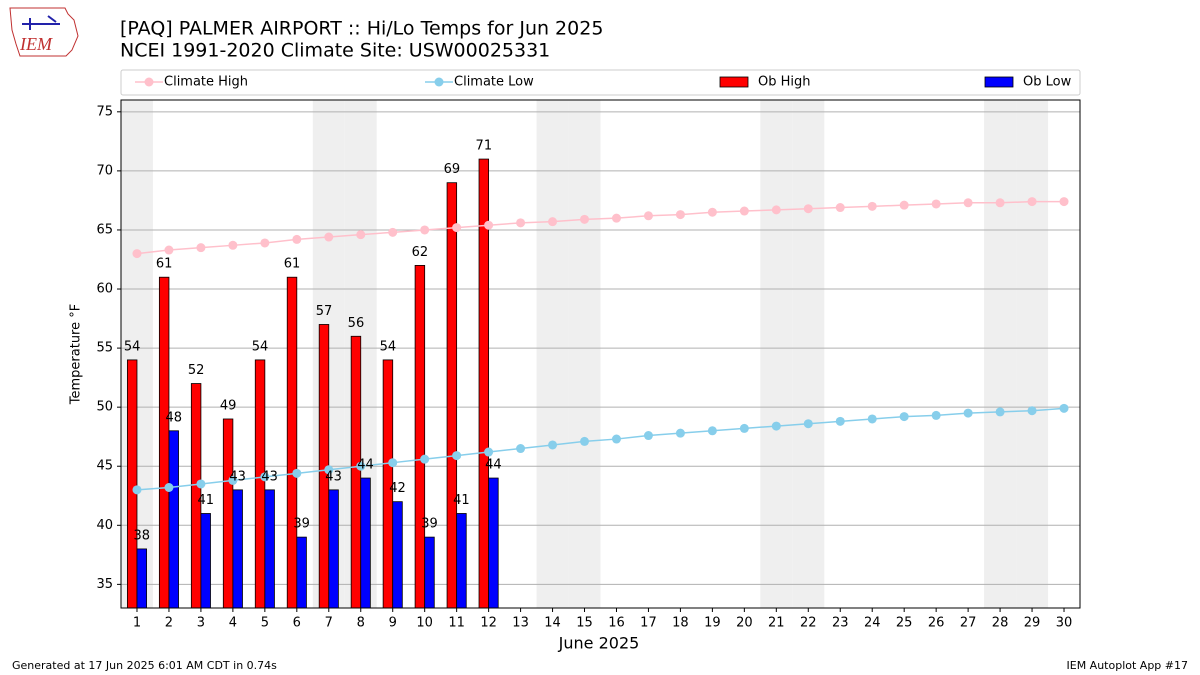 The width and height of the screenshot is (1200, 675). Describe the element at coordinates (361, 623) in the screenshot. I see `x-tick-label: 8` at that location.